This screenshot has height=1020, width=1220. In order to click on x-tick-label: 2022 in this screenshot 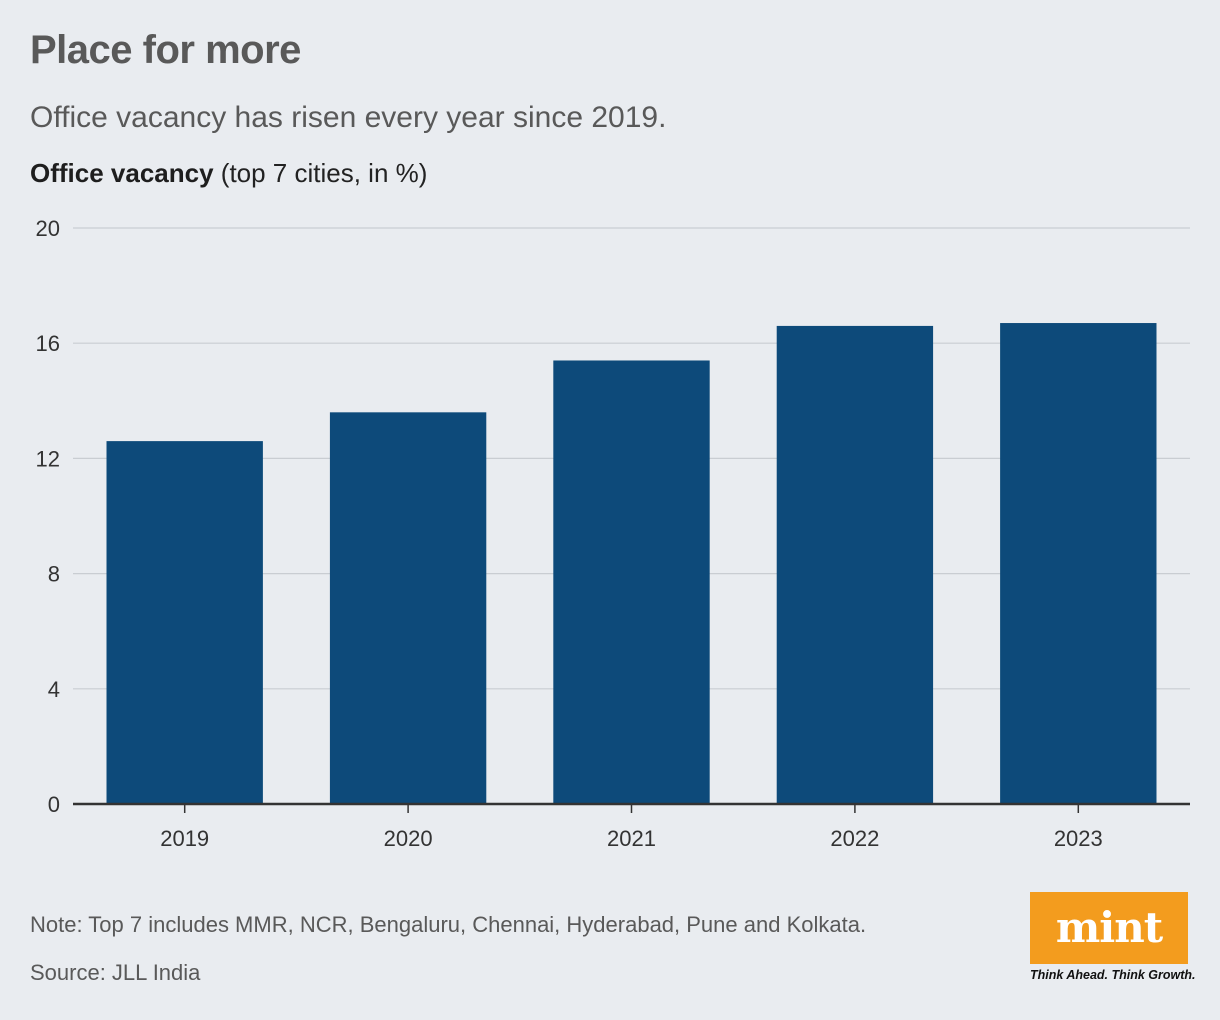, I will do `click(854, 838)`.